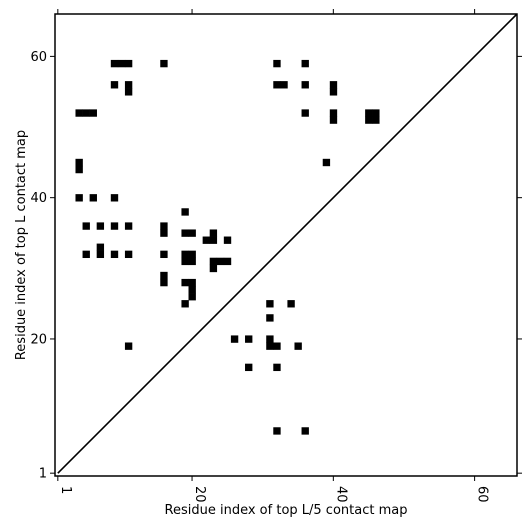 The height and width of the screenshot is (531, 531). What do you see at coordinates (65, 490) in the screenshot?
I see `x-tick-label: 1` at bounding box center [65, 490].